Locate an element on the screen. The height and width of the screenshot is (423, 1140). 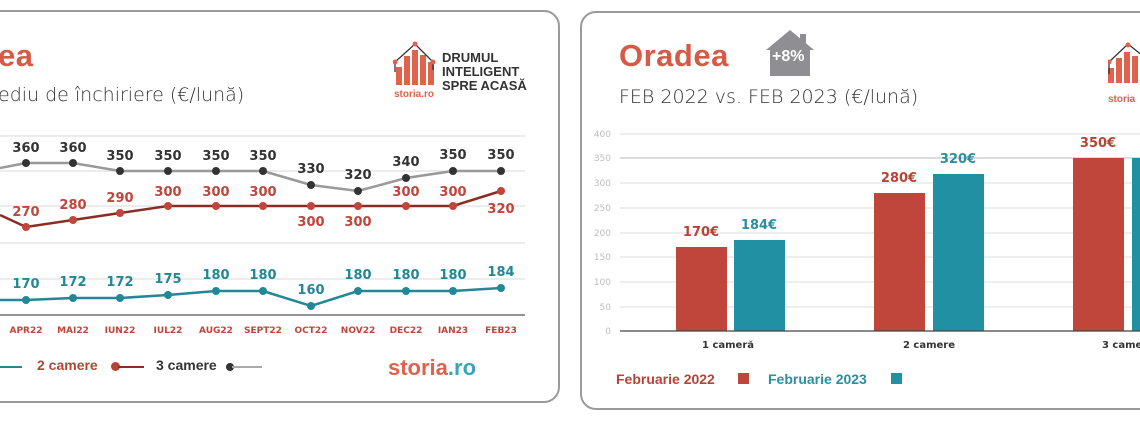
svg-text: SEPT22 is located at coordinates (263, 331).